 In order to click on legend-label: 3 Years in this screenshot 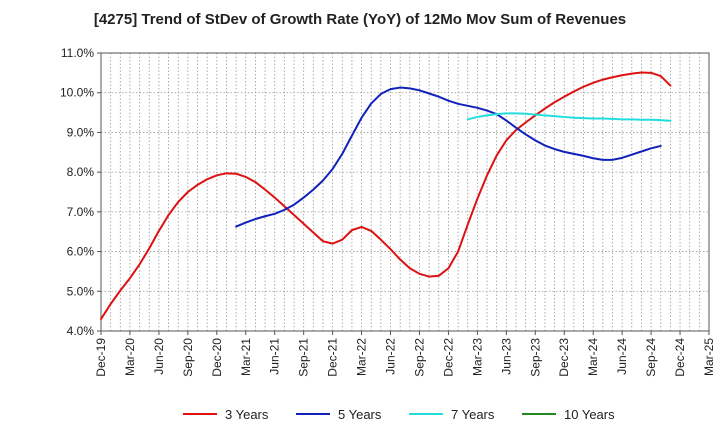, I will do `click(247, 414)`.